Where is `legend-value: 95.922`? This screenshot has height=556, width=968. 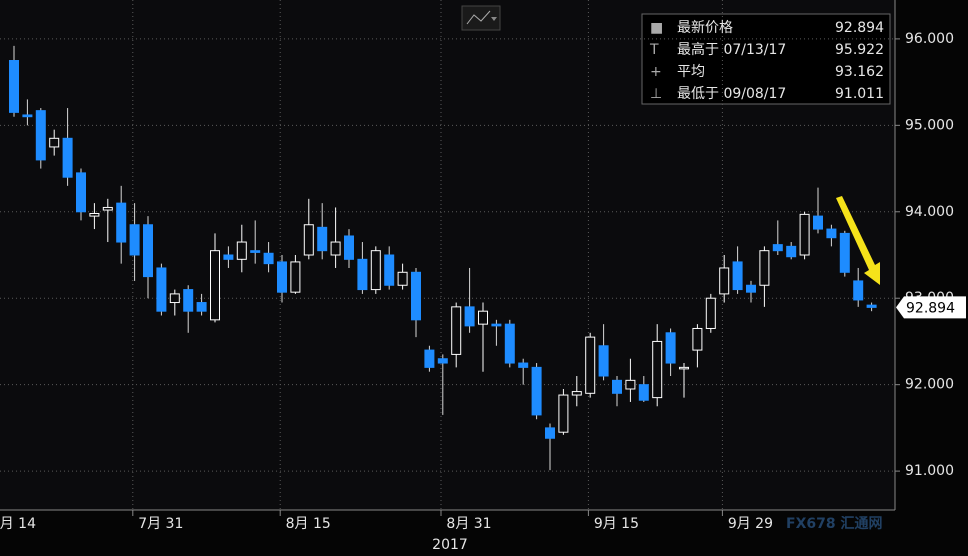
legend-value: 95.922 is located at coordinates (859, 50).